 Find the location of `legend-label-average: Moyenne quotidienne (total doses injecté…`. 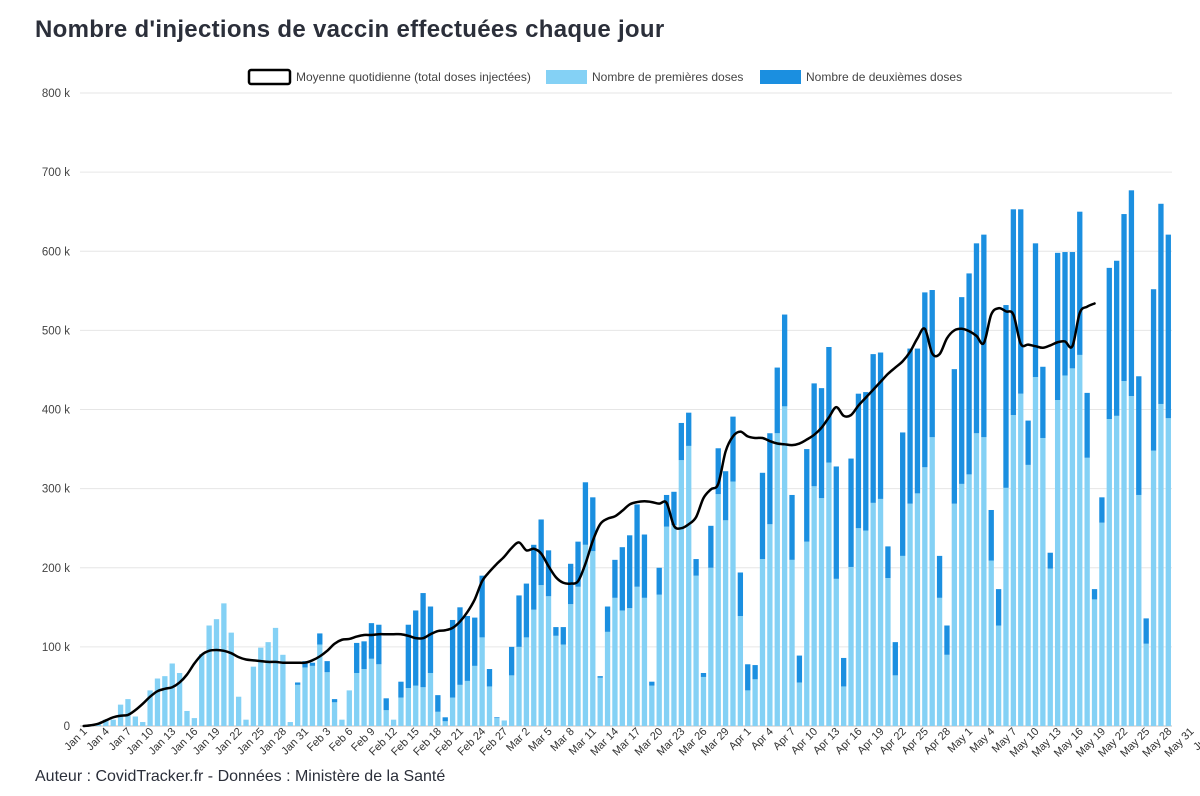

legend-label-average: Moyenne quotidienne (total doses injecté… is located at coordinates (413, 77).